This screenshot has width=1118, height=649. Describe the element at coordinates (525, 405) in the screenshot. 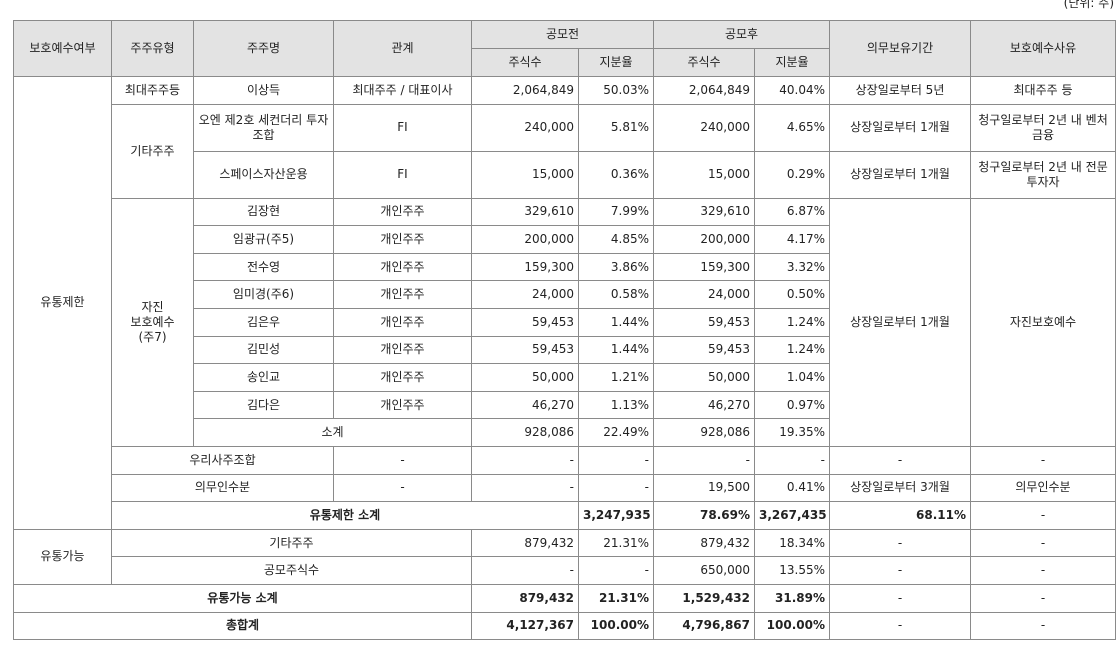

I see `pre-shares: 46,270` at that location.